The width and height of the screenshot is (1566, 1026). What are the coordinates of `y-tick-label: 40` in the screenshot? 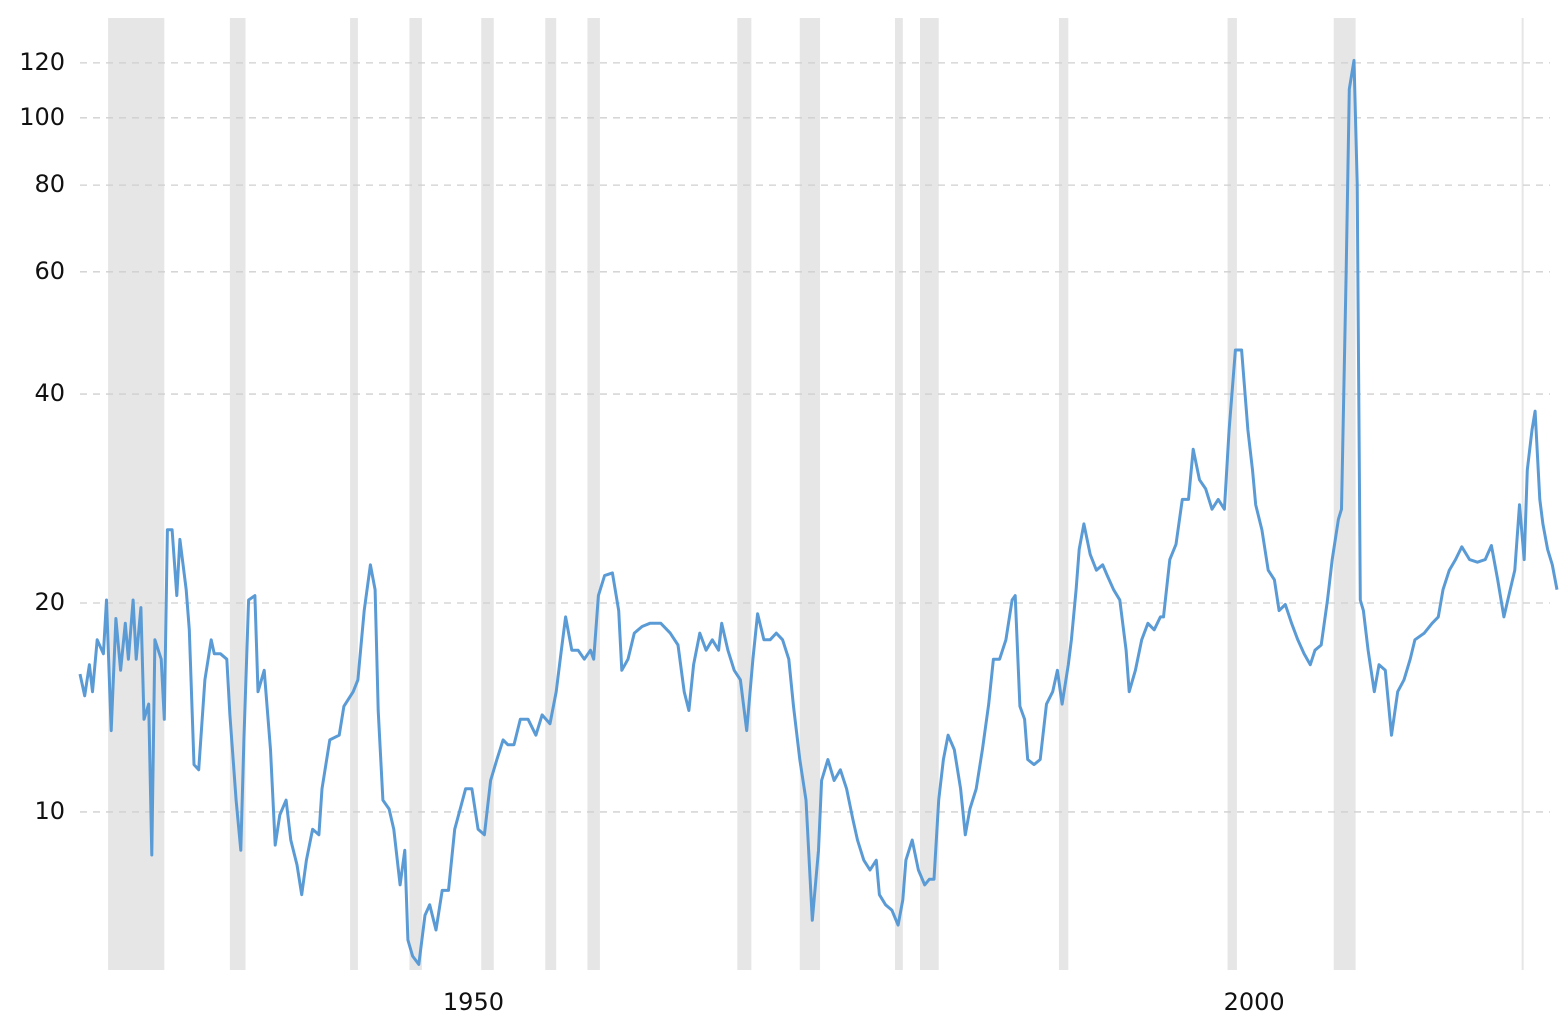 It's located at (49, 393).